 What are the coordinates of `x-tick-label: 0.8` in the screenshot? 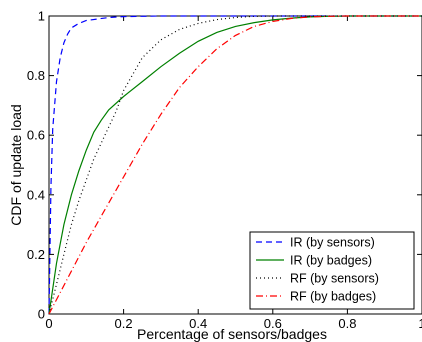 It's located at (347, 323).